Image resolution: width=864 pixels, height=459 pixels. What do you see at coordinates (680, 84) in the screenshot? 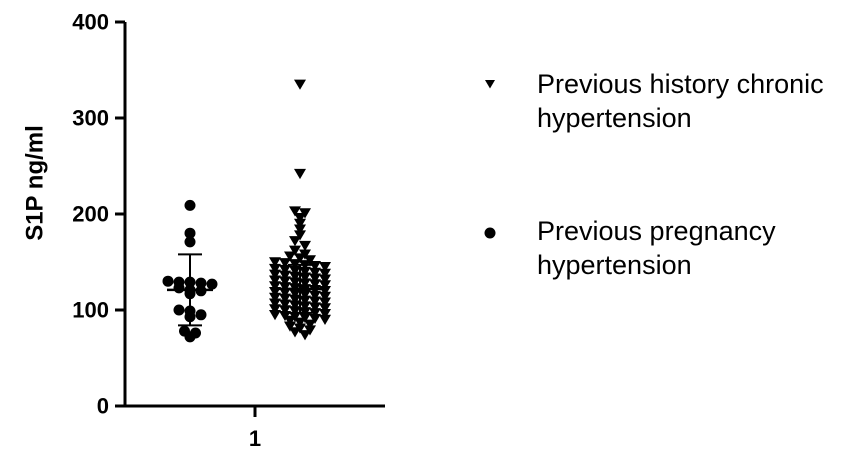
I see `legend-label: Previous history chronic` at bounding box center [680, 84].